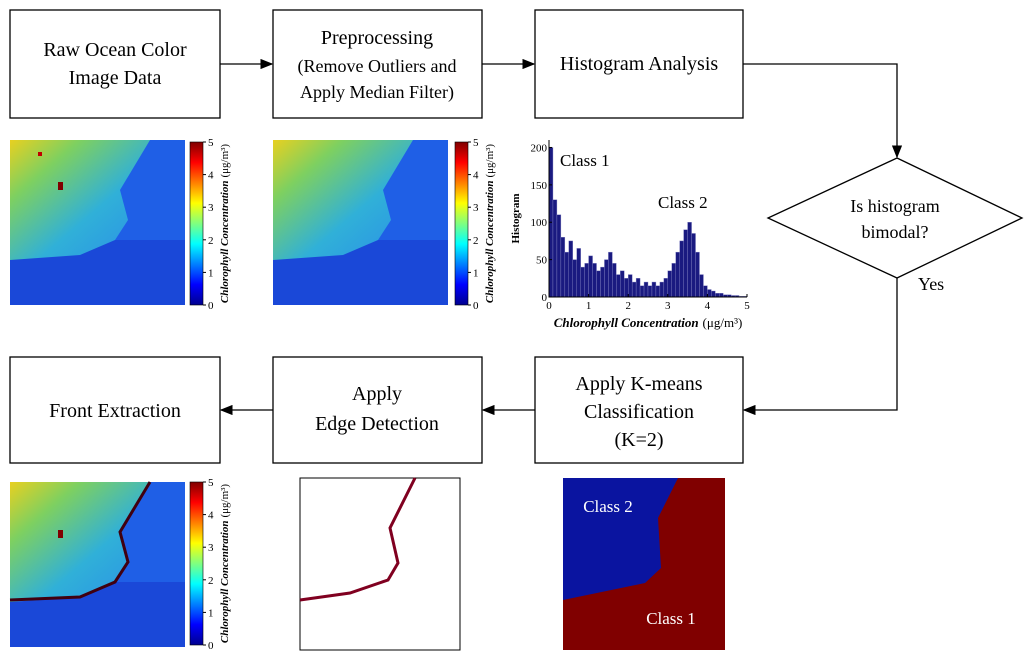 The width and height of the screenshot is (1025, 662). What do you see at coordinates (638, 384) in the screenshot?
I see `node-text: Apply K-means` at bounding box center [638, 384].